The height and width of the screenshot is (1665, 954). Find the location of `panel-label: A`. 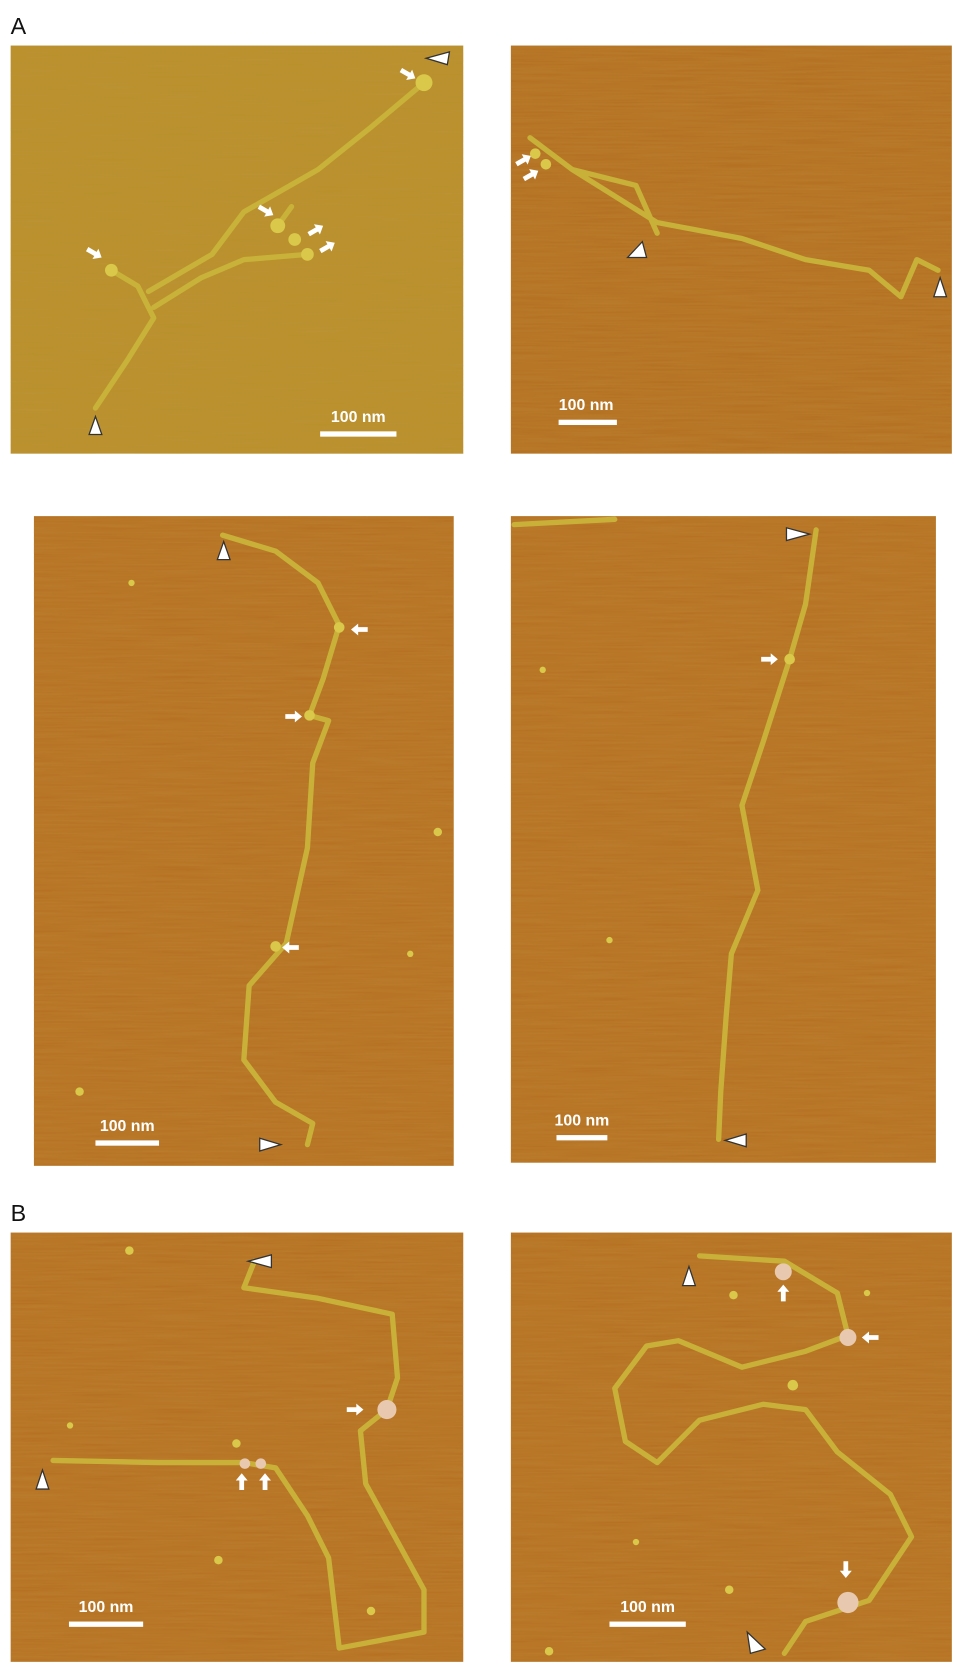

panel-label: A is located at coordinates (19, 26).